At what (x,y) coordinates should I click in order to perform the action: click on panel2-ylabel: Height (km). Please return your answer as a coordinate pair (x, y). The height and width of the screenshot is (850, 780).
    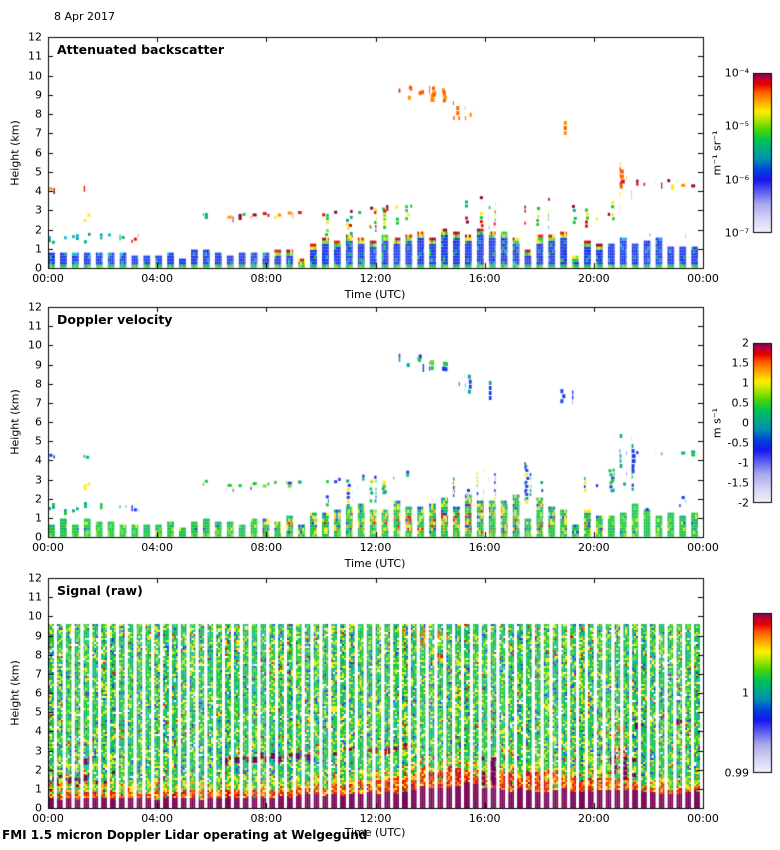
    Looking at the image, I should click on (15, 422).